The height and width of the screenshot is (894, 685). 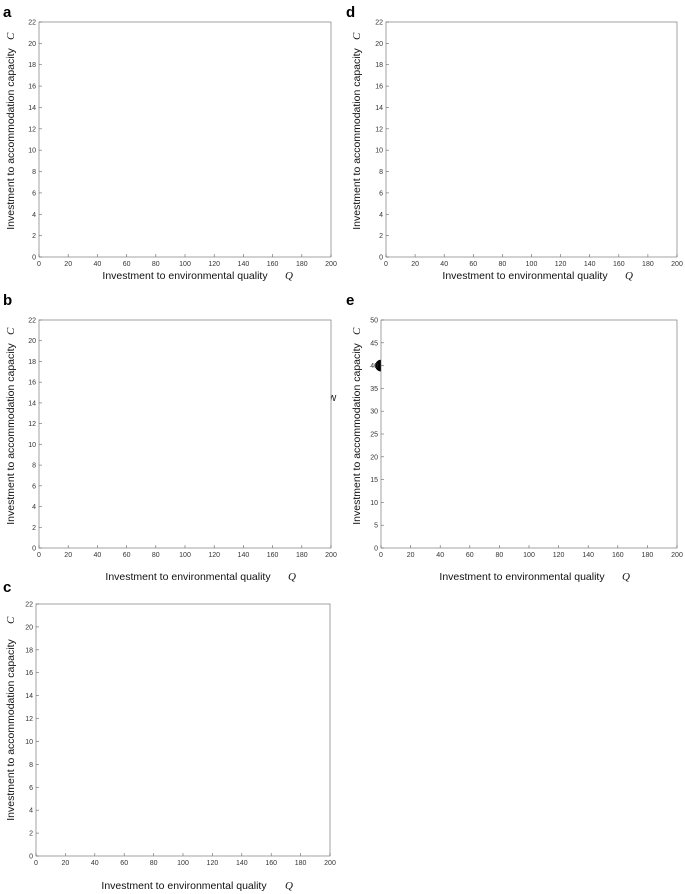 What do you see at coordinates (34, 486) in the screenshot?
I see `panel-b-y-tick-label: 6` at bounding box center [34, 486].